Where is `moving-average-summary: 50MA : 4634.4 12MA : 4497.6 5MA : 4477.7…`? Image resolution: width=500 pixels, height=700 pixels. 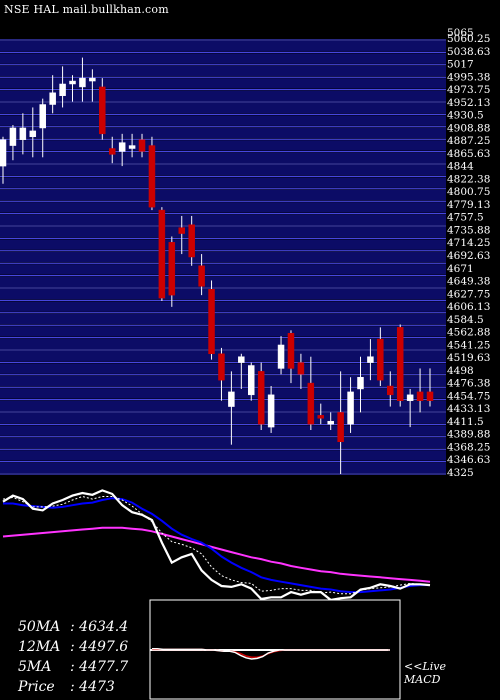
moving-average-summary: 50MA : 4634.4 12MA : 4497.6 5MA : 4477.7… is located at coordinates (73, 657).